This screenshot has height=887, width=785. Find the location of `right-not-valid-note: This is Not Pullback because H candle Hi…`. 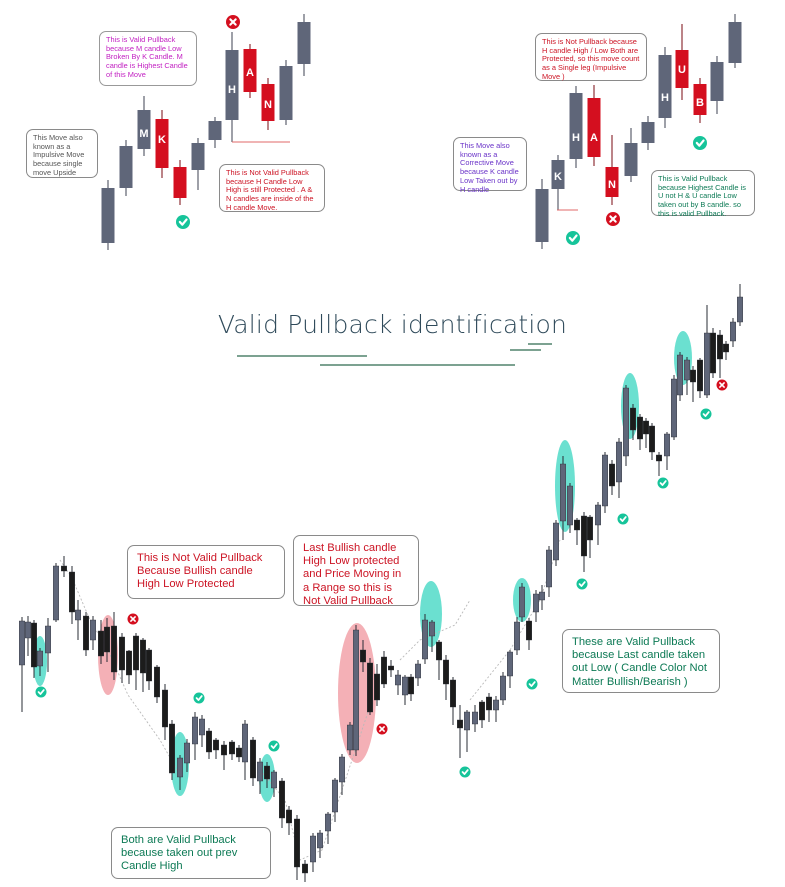

right-not-valid-note: This is Not Pullback because H candle Hi… is located at coordinates (591, 57).